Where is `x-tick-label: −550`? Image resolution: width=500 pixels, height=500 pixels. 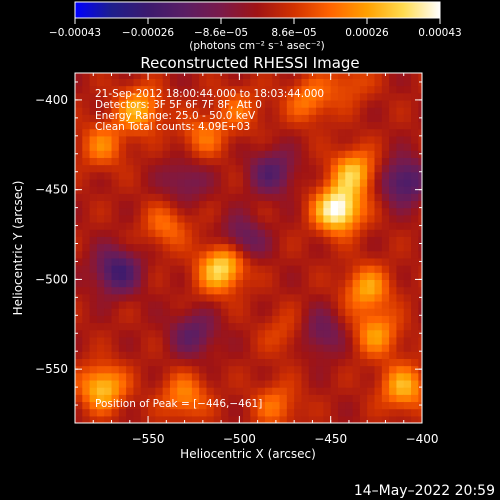 x-tick-label: −550 is located at coordinates (148, 439).